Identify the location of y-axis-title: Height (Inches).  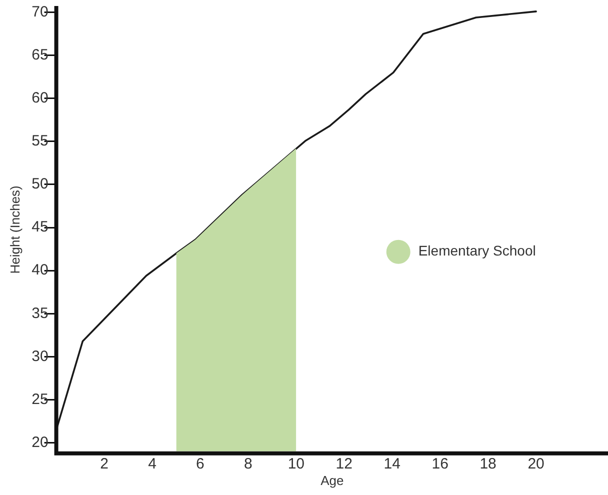
(14, 230).